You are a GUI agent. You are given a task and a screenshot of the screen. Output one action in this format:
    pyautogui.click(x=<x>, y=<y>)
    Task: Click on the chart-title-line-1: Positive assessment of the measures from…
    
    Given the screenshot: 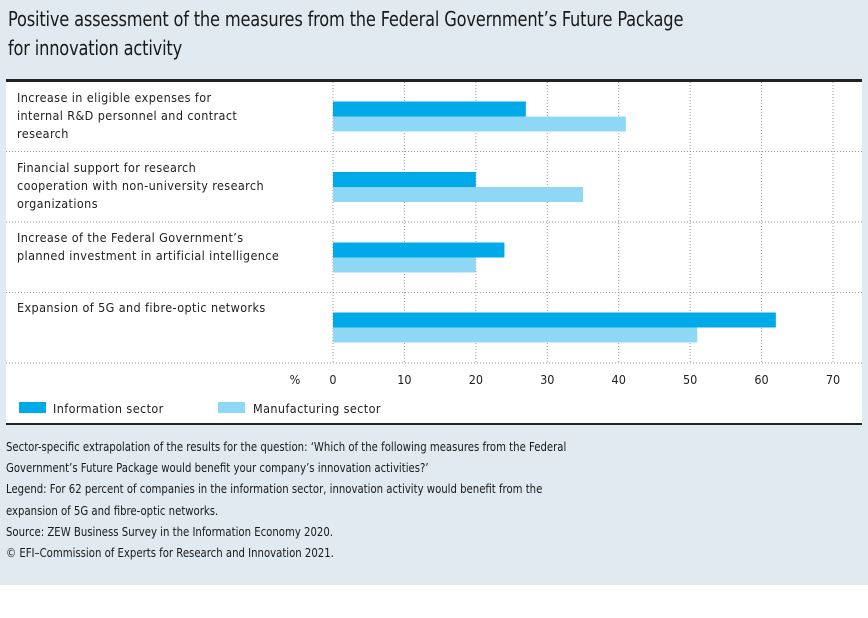 What is the action you would take?
    pyautogui.click(x=346, y=19)
    